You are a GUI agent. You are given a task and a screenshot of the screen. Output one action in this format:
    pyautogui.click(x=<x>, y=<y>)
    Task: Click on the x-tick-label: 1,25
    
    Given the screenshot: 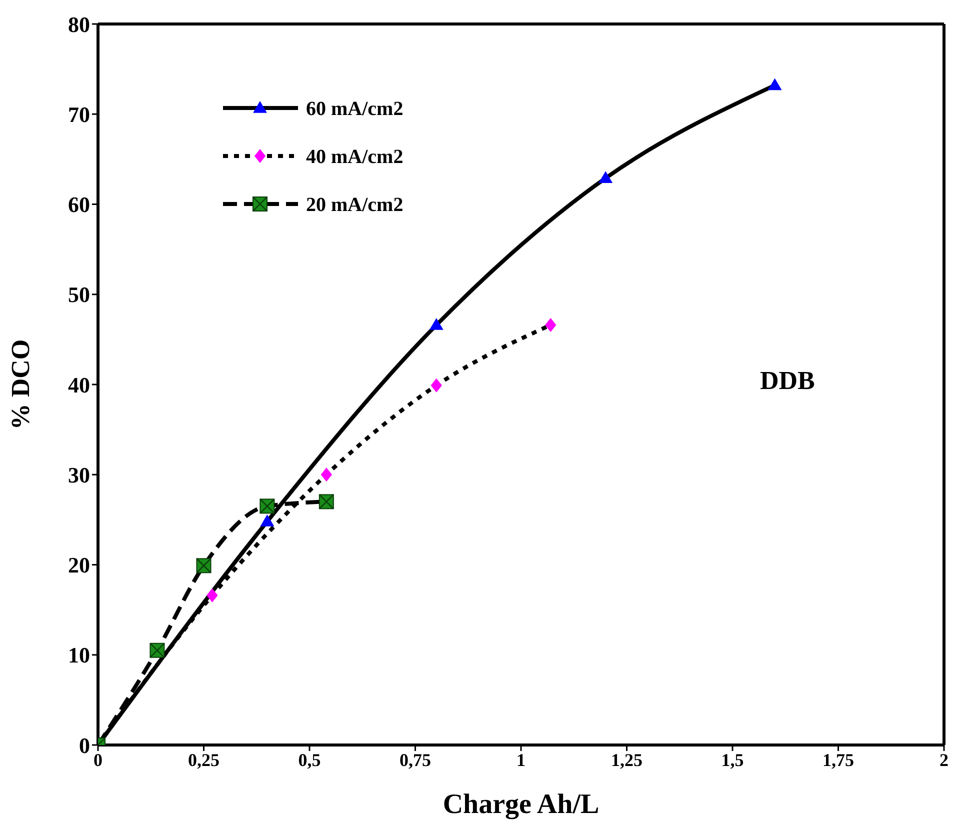 What is the action you would take?
    pyautogui.click(x=626, y=760)
    